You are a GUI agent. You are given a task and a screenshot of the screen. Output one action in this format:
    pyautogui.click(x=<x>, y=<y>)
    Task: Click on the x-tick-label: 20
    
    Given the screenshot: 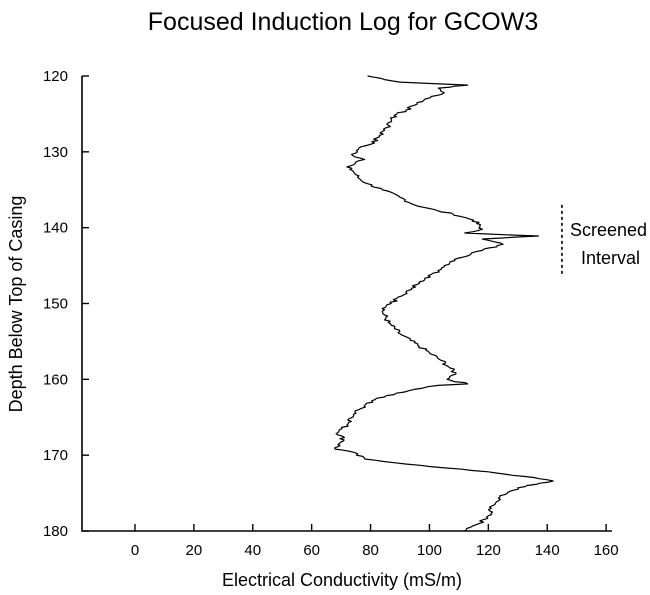 What is the action you would take?
    pyautogui.click(x=194, y=550)
    